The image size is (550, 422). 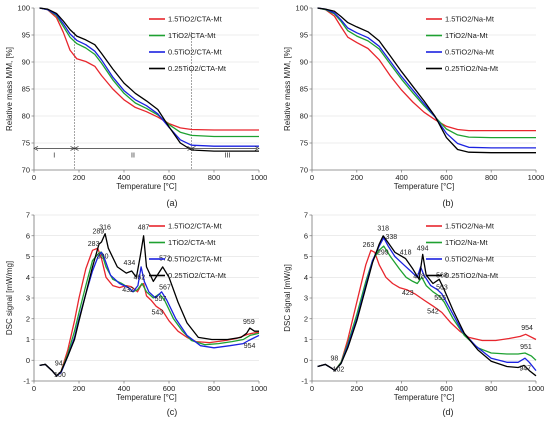 I want to click on panel-label: (a), so click(x=172, y=203).